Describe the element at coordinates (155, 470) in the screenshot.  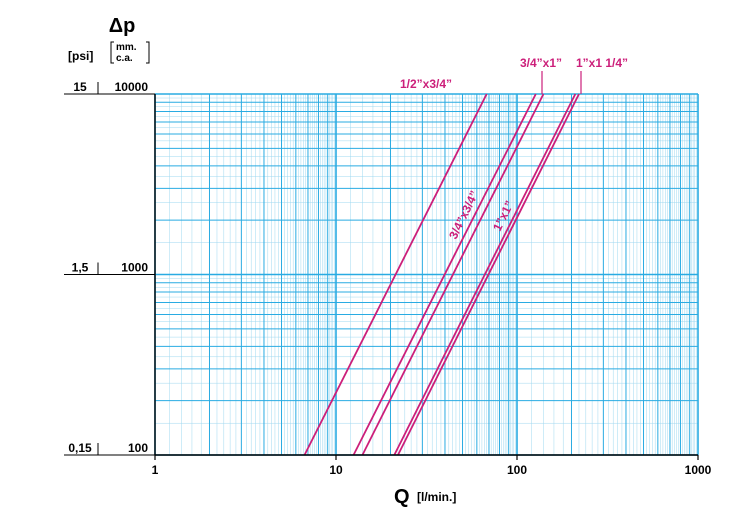
I see `x-tick-label: 1` at that location.